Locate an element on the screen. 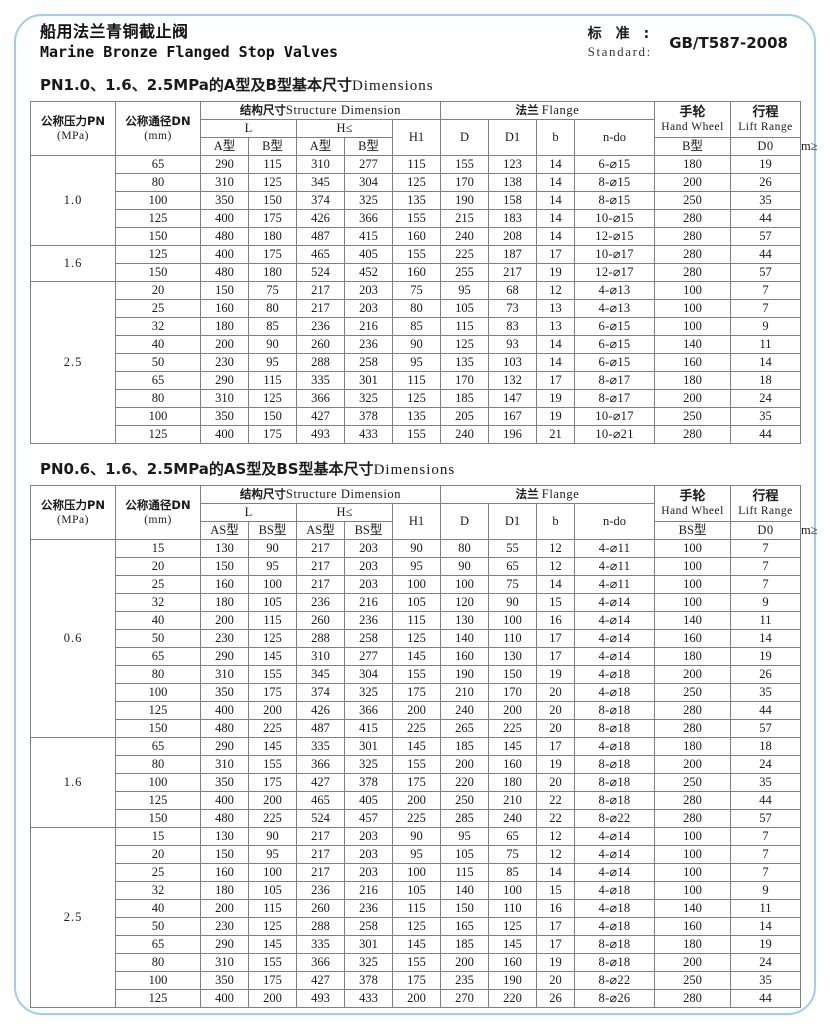 The height and width of the screenshot is (1029, 830). table-row: 50 230 125 288 258 125 140 110 17 4-⌀14 160 14 is located at coordinates (416, 638).